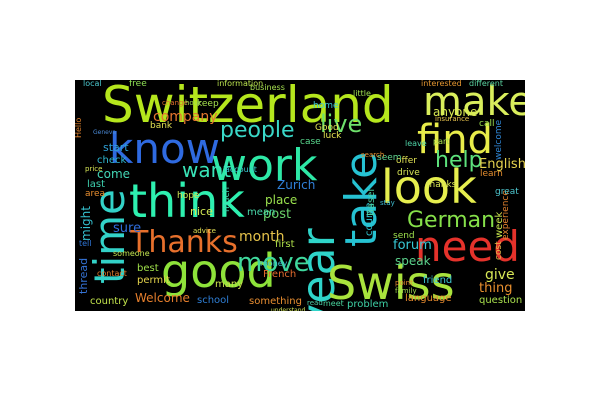 Image resolution: width=600 pixels, height=400 pixels. What do you see at coordinates (438, 280) in the screenshot?
I see `word-friend: friend` at bounding box center [438, 280].